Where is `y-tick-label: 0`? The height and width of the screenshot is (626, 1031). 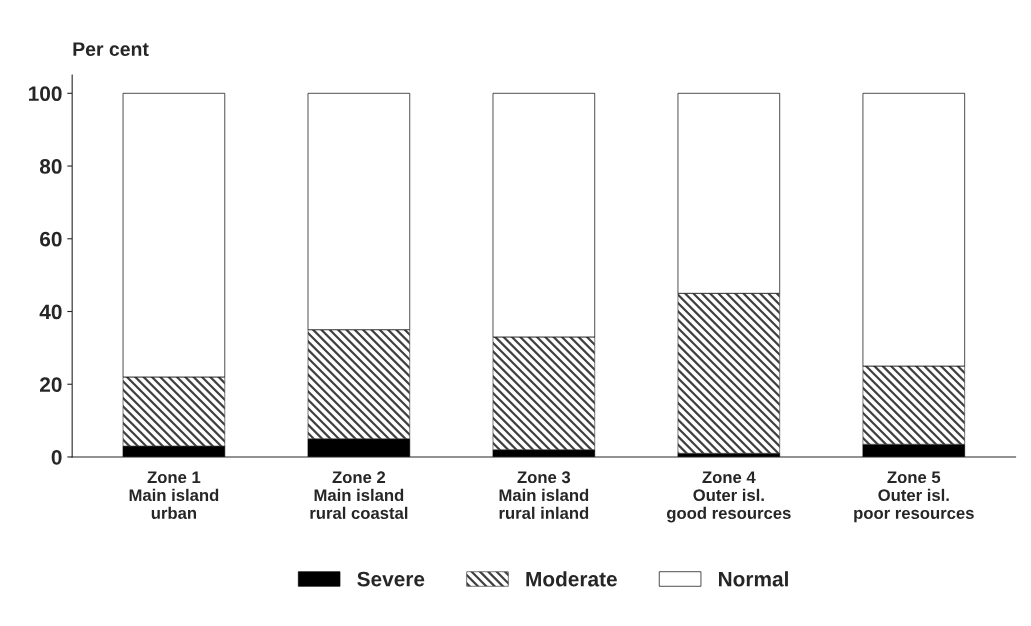
y-tick-label: 0 is located at coordinates (56, 457).